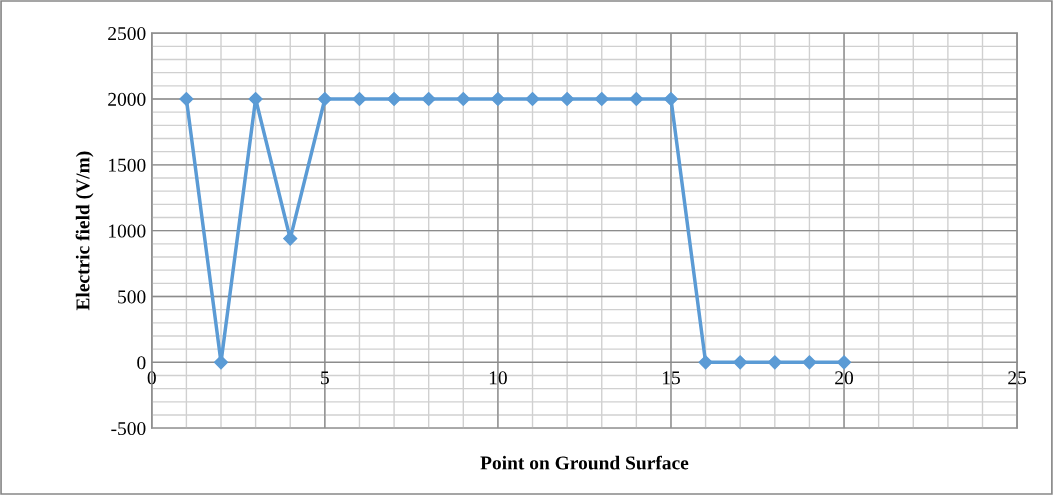 The width and height of the screenshot is (1054, 495). What do you see at coordinates (132, 297) in the screenshot?
I see `y-tick-label: 500` at bounding box center [132, 297].